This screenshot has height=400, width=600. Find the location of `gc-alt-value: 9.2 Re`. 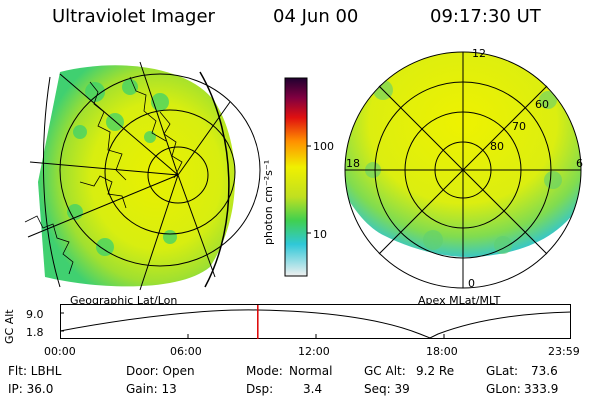

gc-alt-value: 9.2 Re is located at coordinates (435, 371).